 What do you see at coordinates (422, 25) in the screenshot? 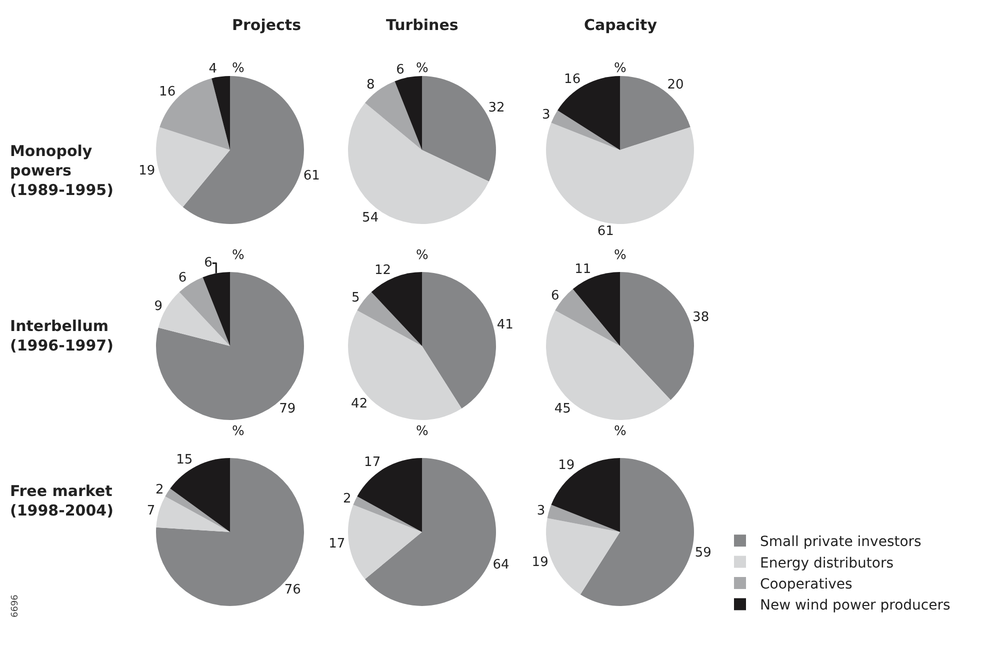
I see `chart-title: Turbines` at bounding box center [422, 25].